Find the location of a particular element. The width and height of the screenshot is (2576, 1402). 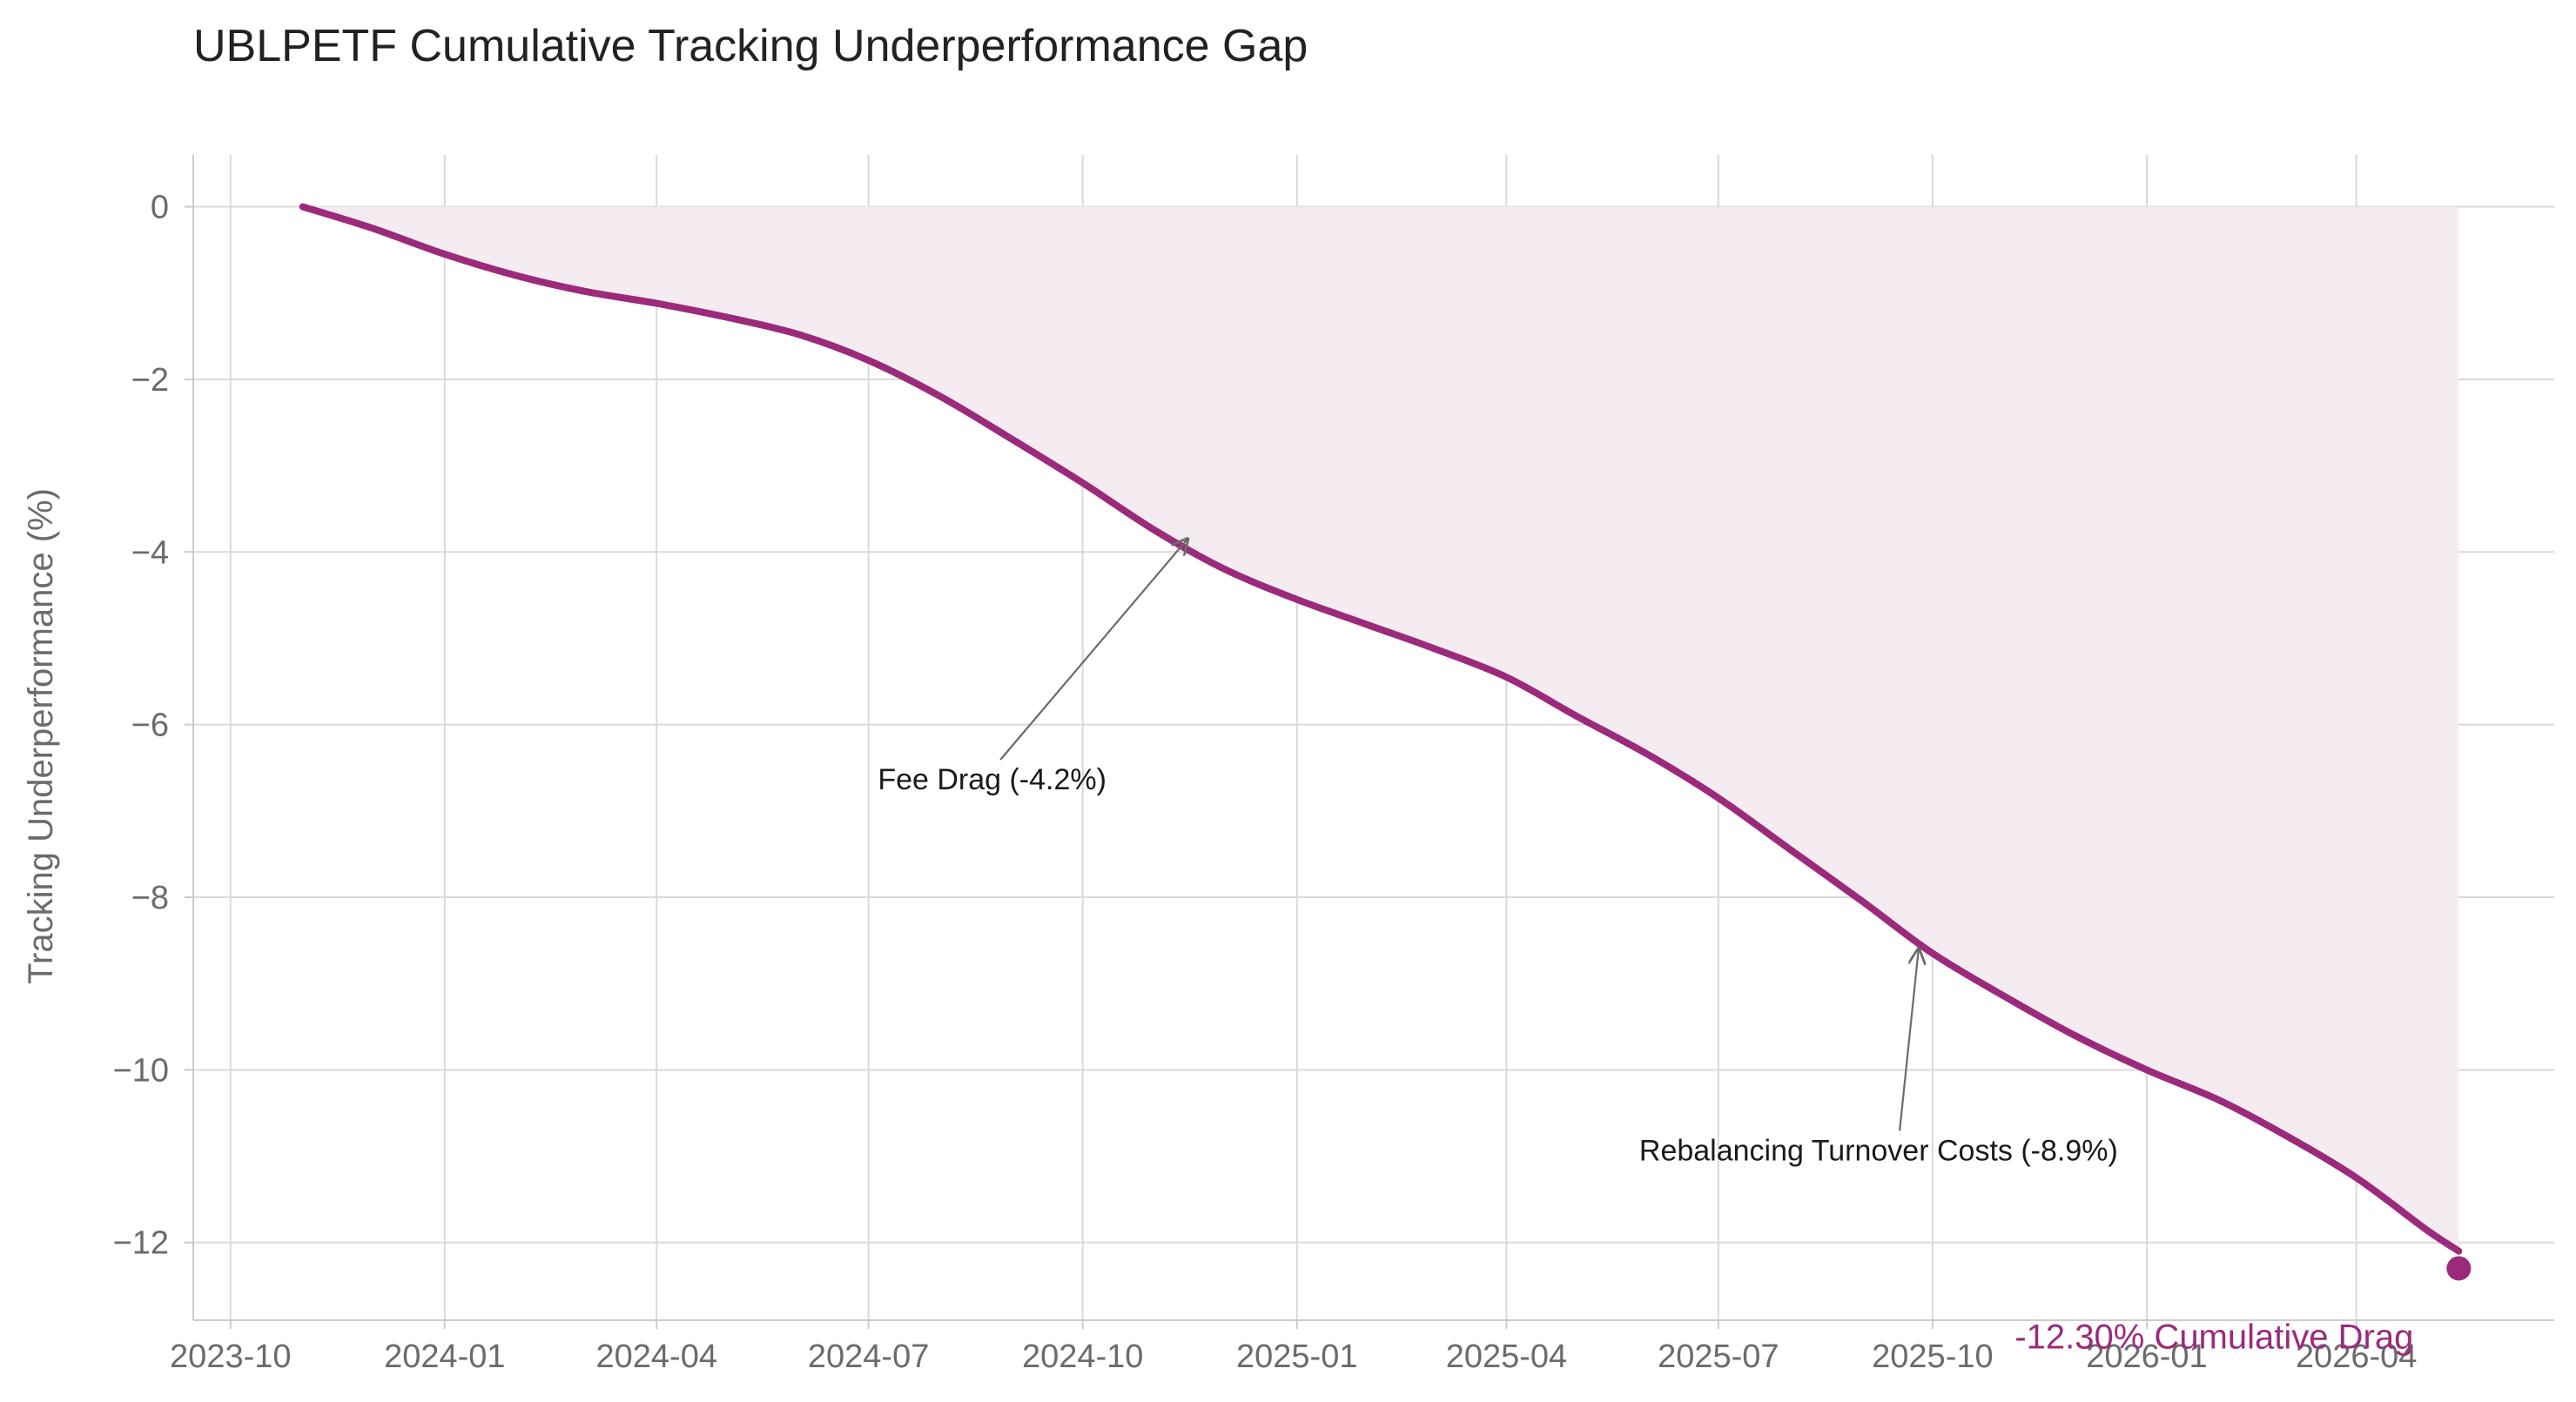

x-tick-label: 2024-10 is located at coordinates (1082, 1356).